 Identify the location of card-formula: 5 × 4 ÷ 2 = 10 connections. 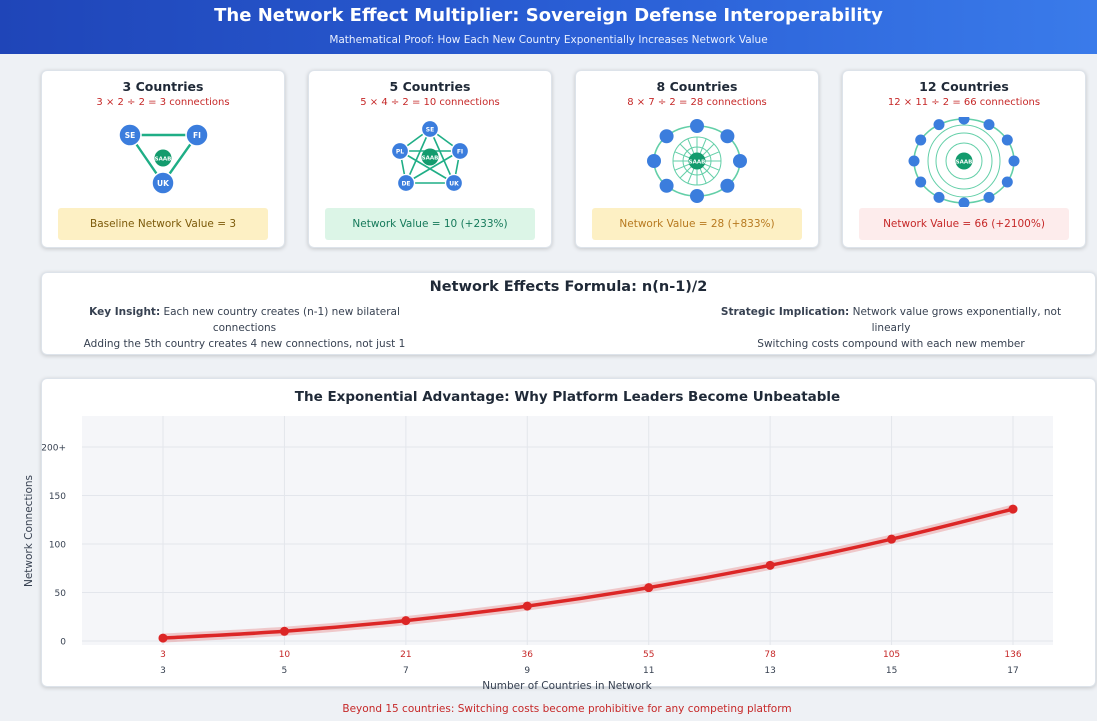
(430, 102).